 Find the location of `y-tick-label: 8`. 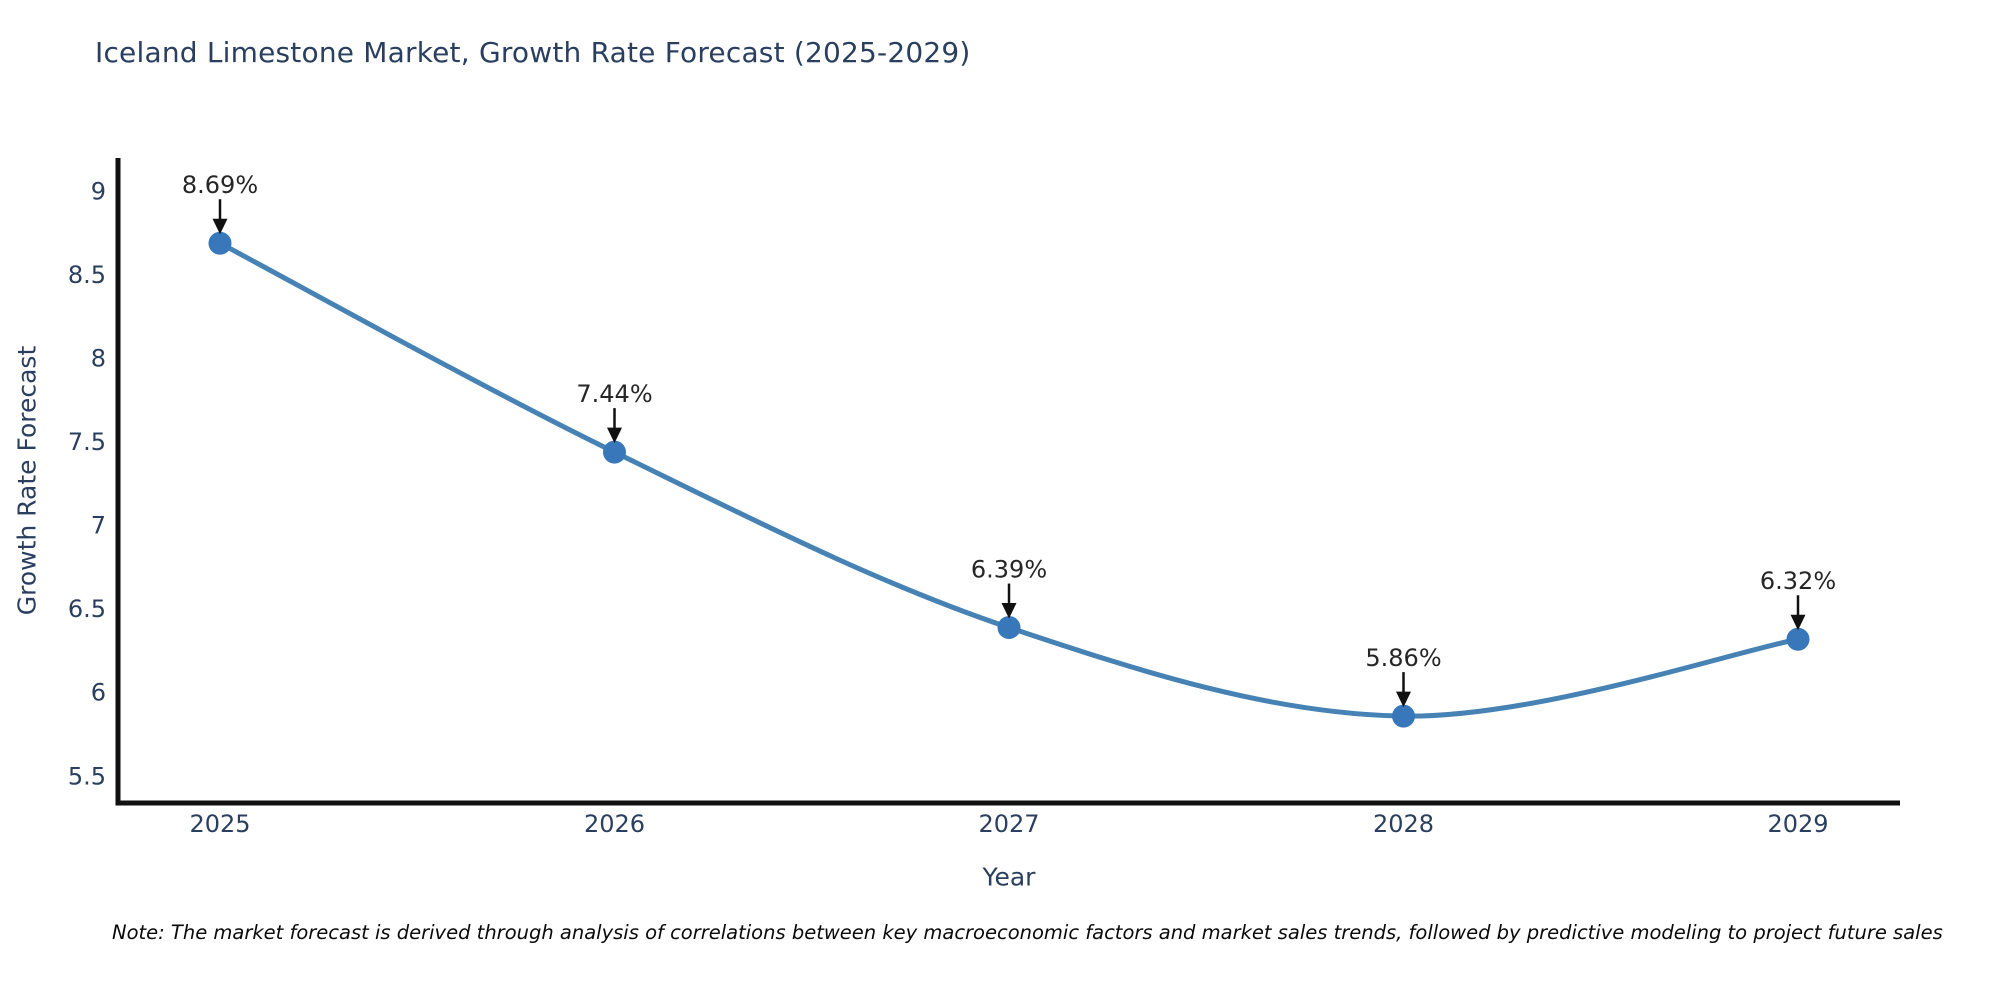

y-tick-label: 8 is located at coordinates (98, 359).